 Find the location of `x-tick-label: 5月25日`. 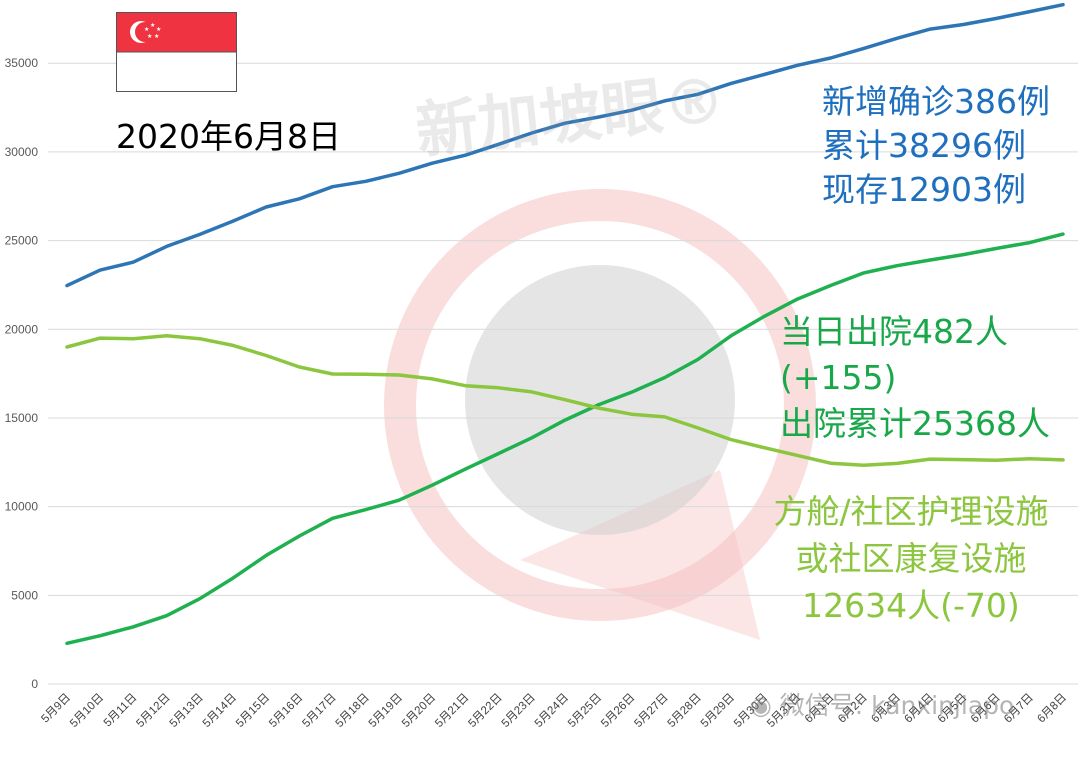

x-tick-label: 5月25日 is located at coordinates (585, 711).